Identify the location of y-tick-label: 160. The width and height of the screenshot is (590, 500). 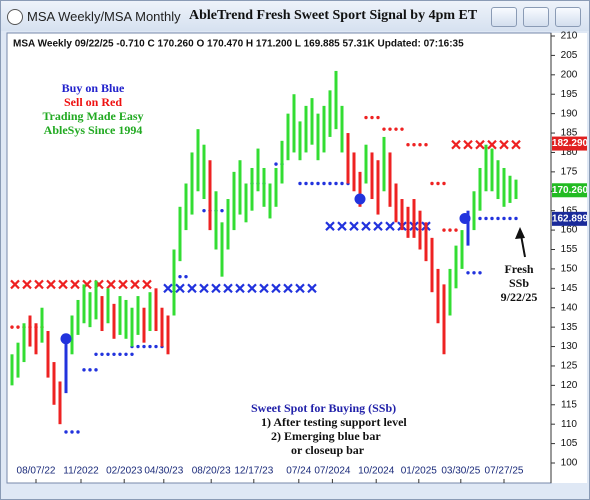
(569, 230).